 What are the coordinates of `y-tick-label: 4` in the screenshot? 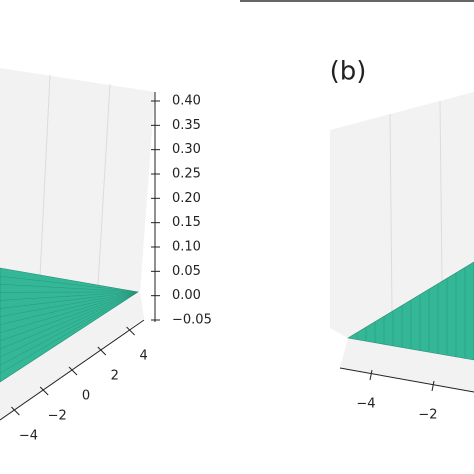 It's located at (143, 356).